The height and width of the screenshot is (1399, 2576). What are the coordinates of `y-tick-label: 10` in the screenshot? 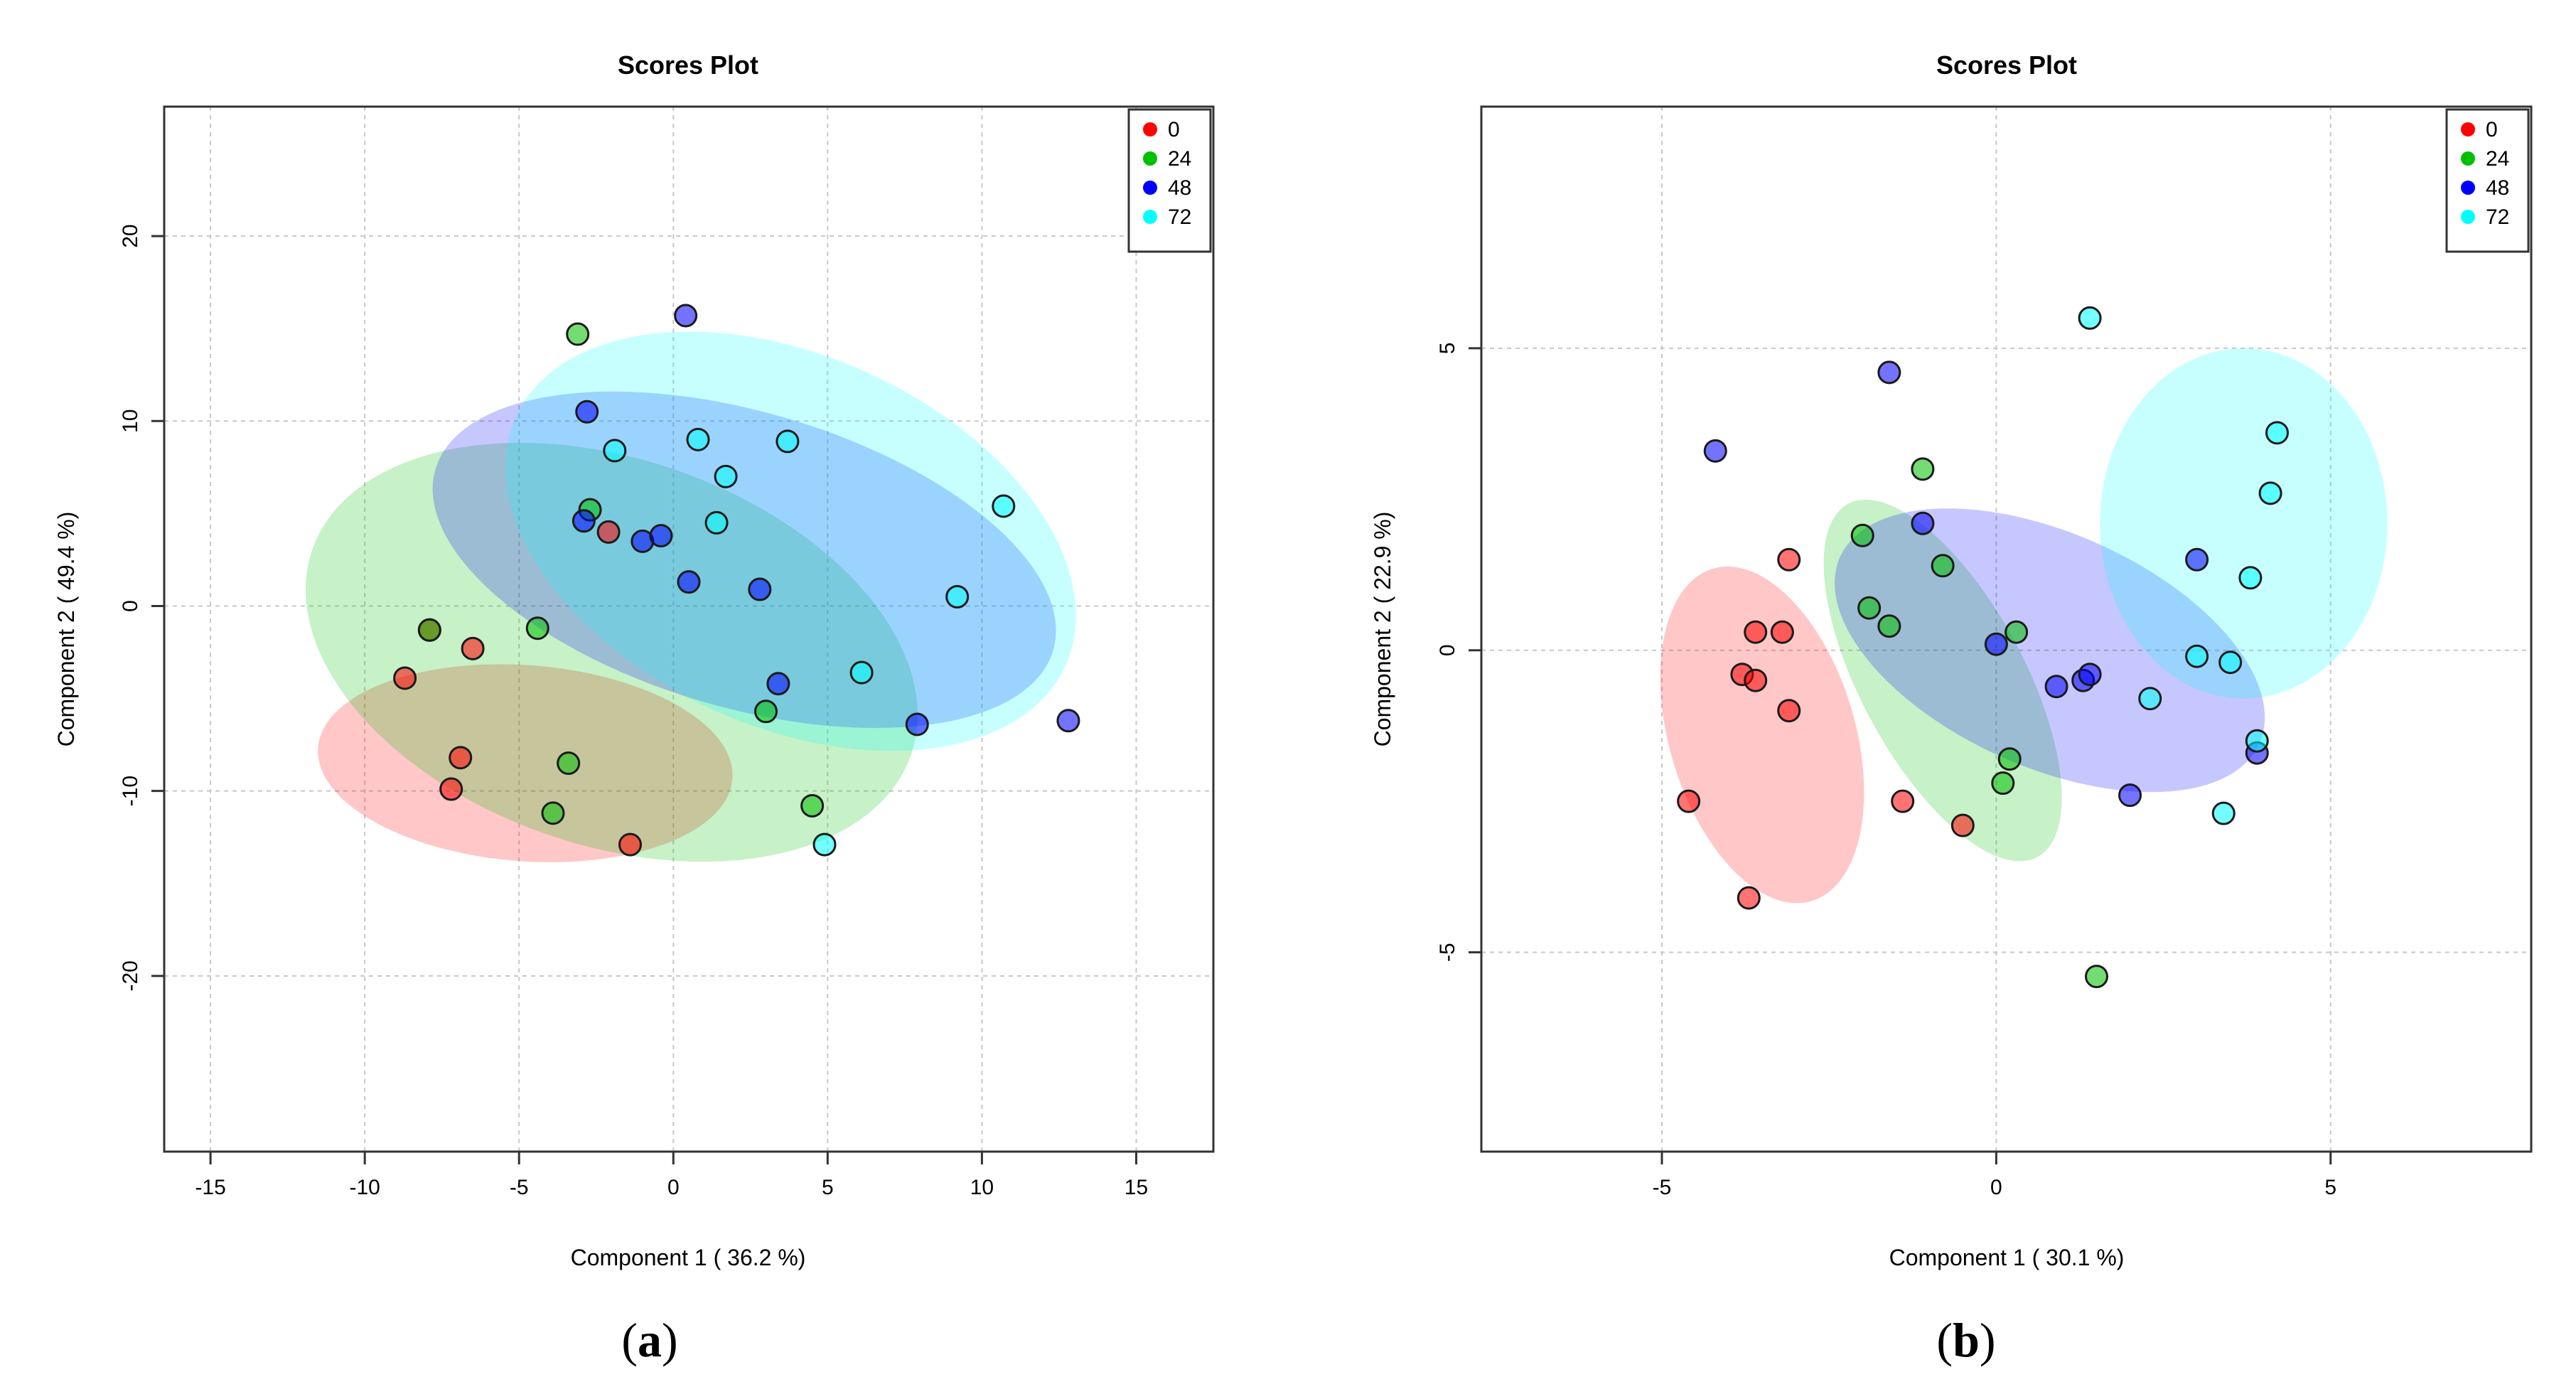 It's located at (130, 421).